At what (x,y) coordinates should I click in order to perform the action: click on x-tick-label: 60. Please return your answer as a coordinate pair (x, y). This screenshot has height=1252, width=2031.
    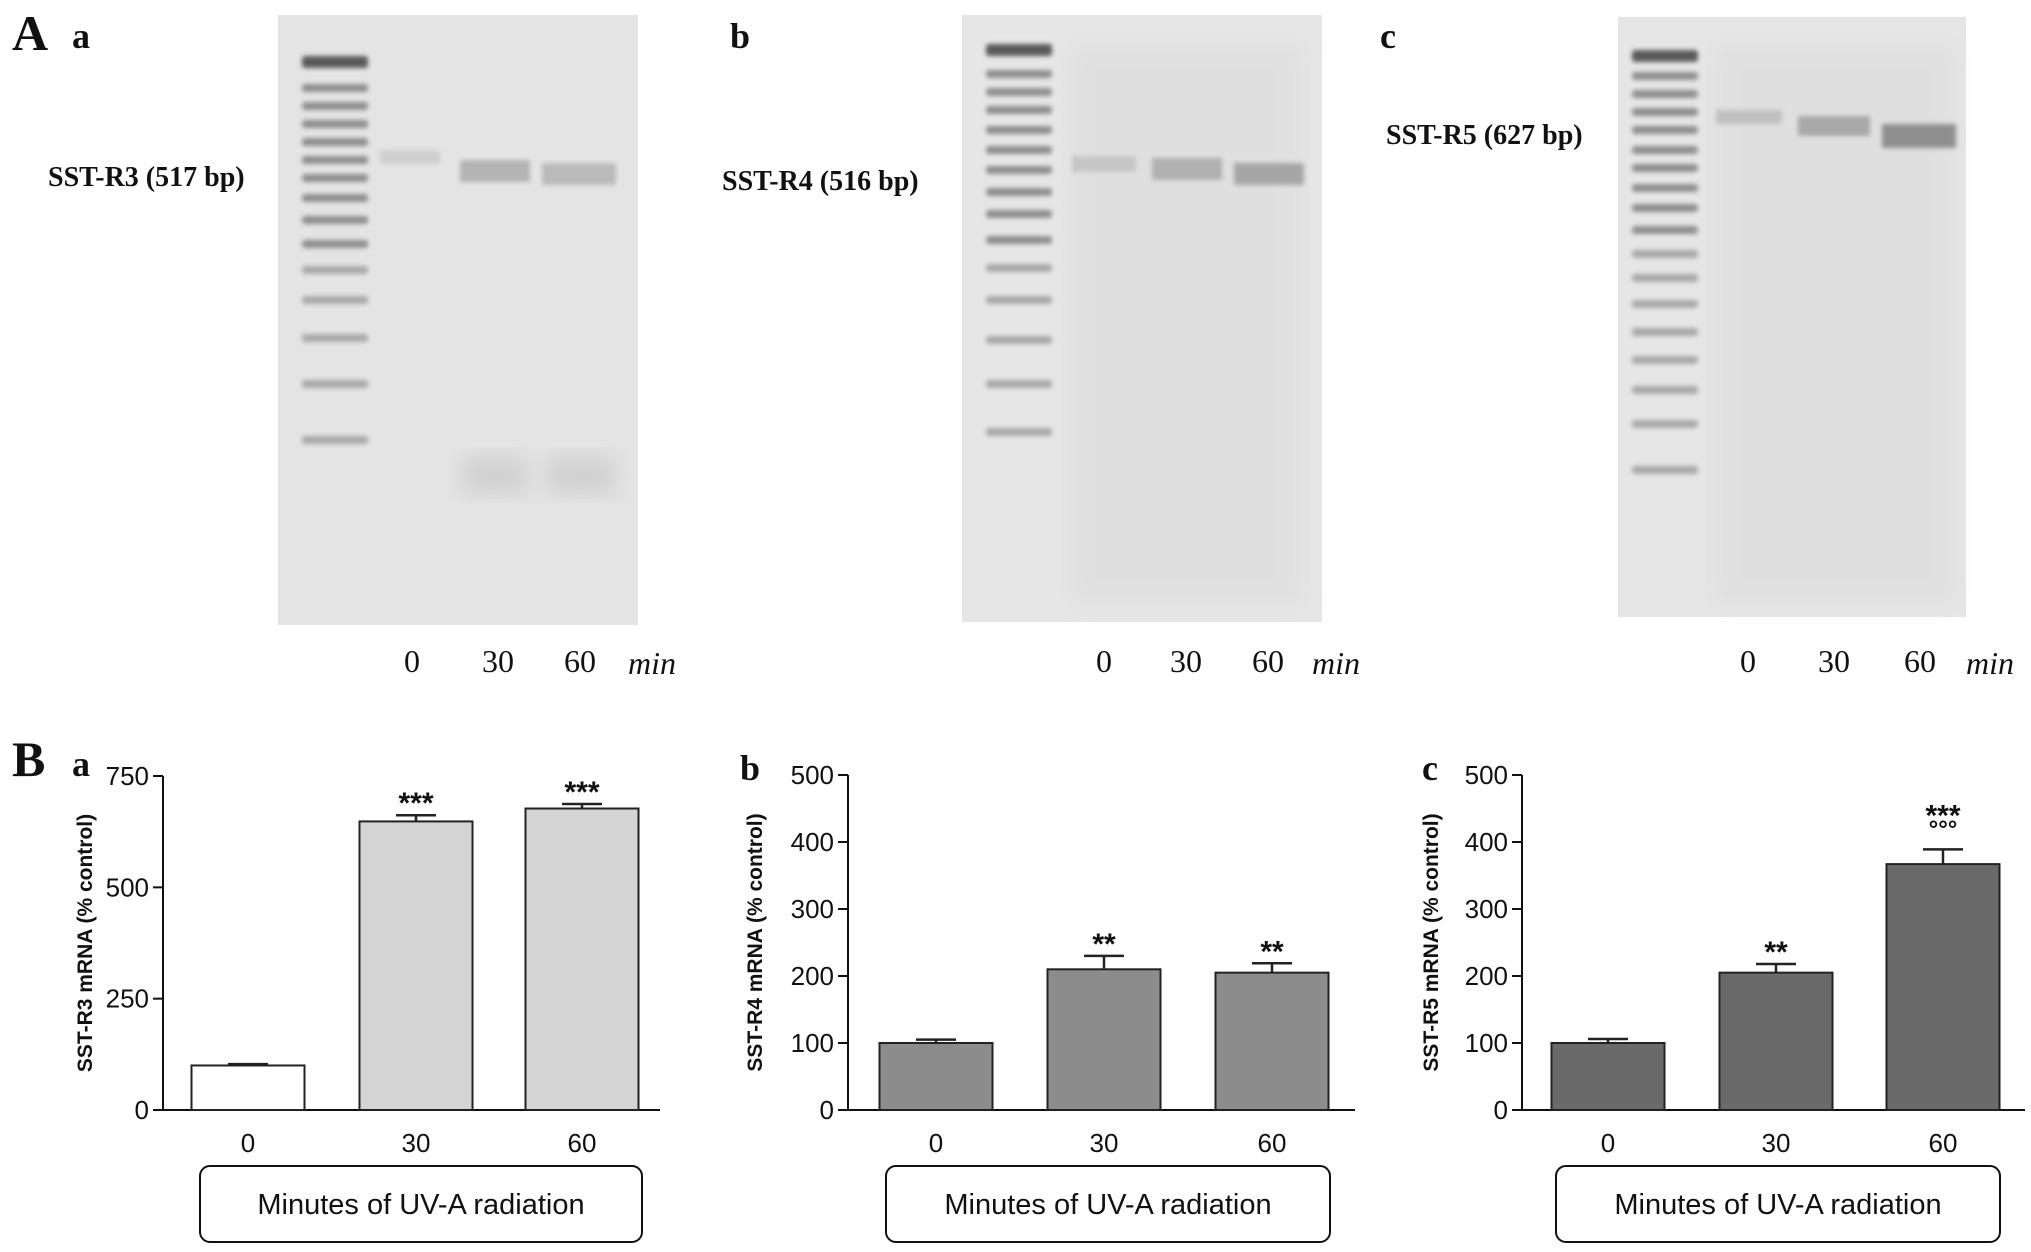
    Looking at the image, I should click on (1943, 1143).